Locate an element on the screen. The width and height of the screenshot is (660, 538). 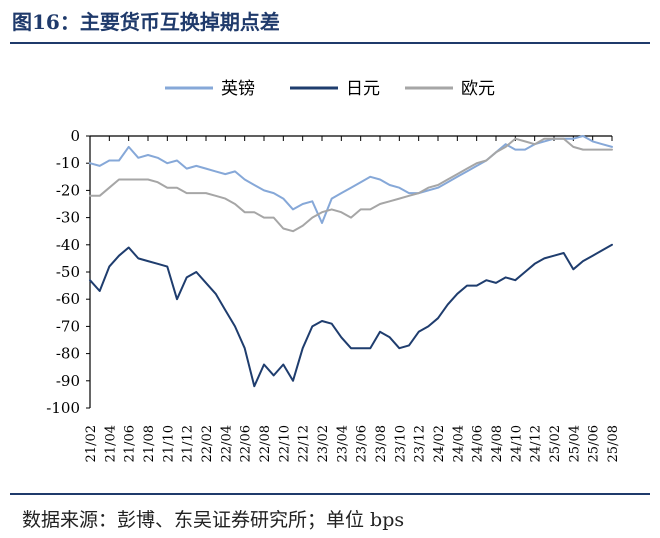
y-tick-label: -80 is located at coordinates (68, 354).